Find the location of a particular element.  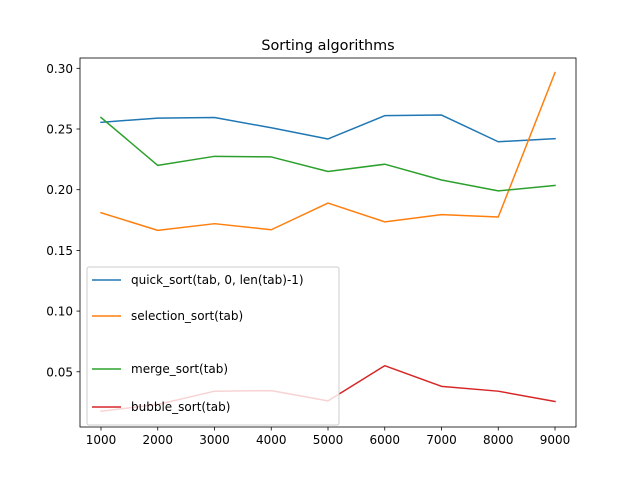

x-axis: 1000 2000 3000 4000 5000 6000 7000 8000 9000 is located at coordinates (328, 437).